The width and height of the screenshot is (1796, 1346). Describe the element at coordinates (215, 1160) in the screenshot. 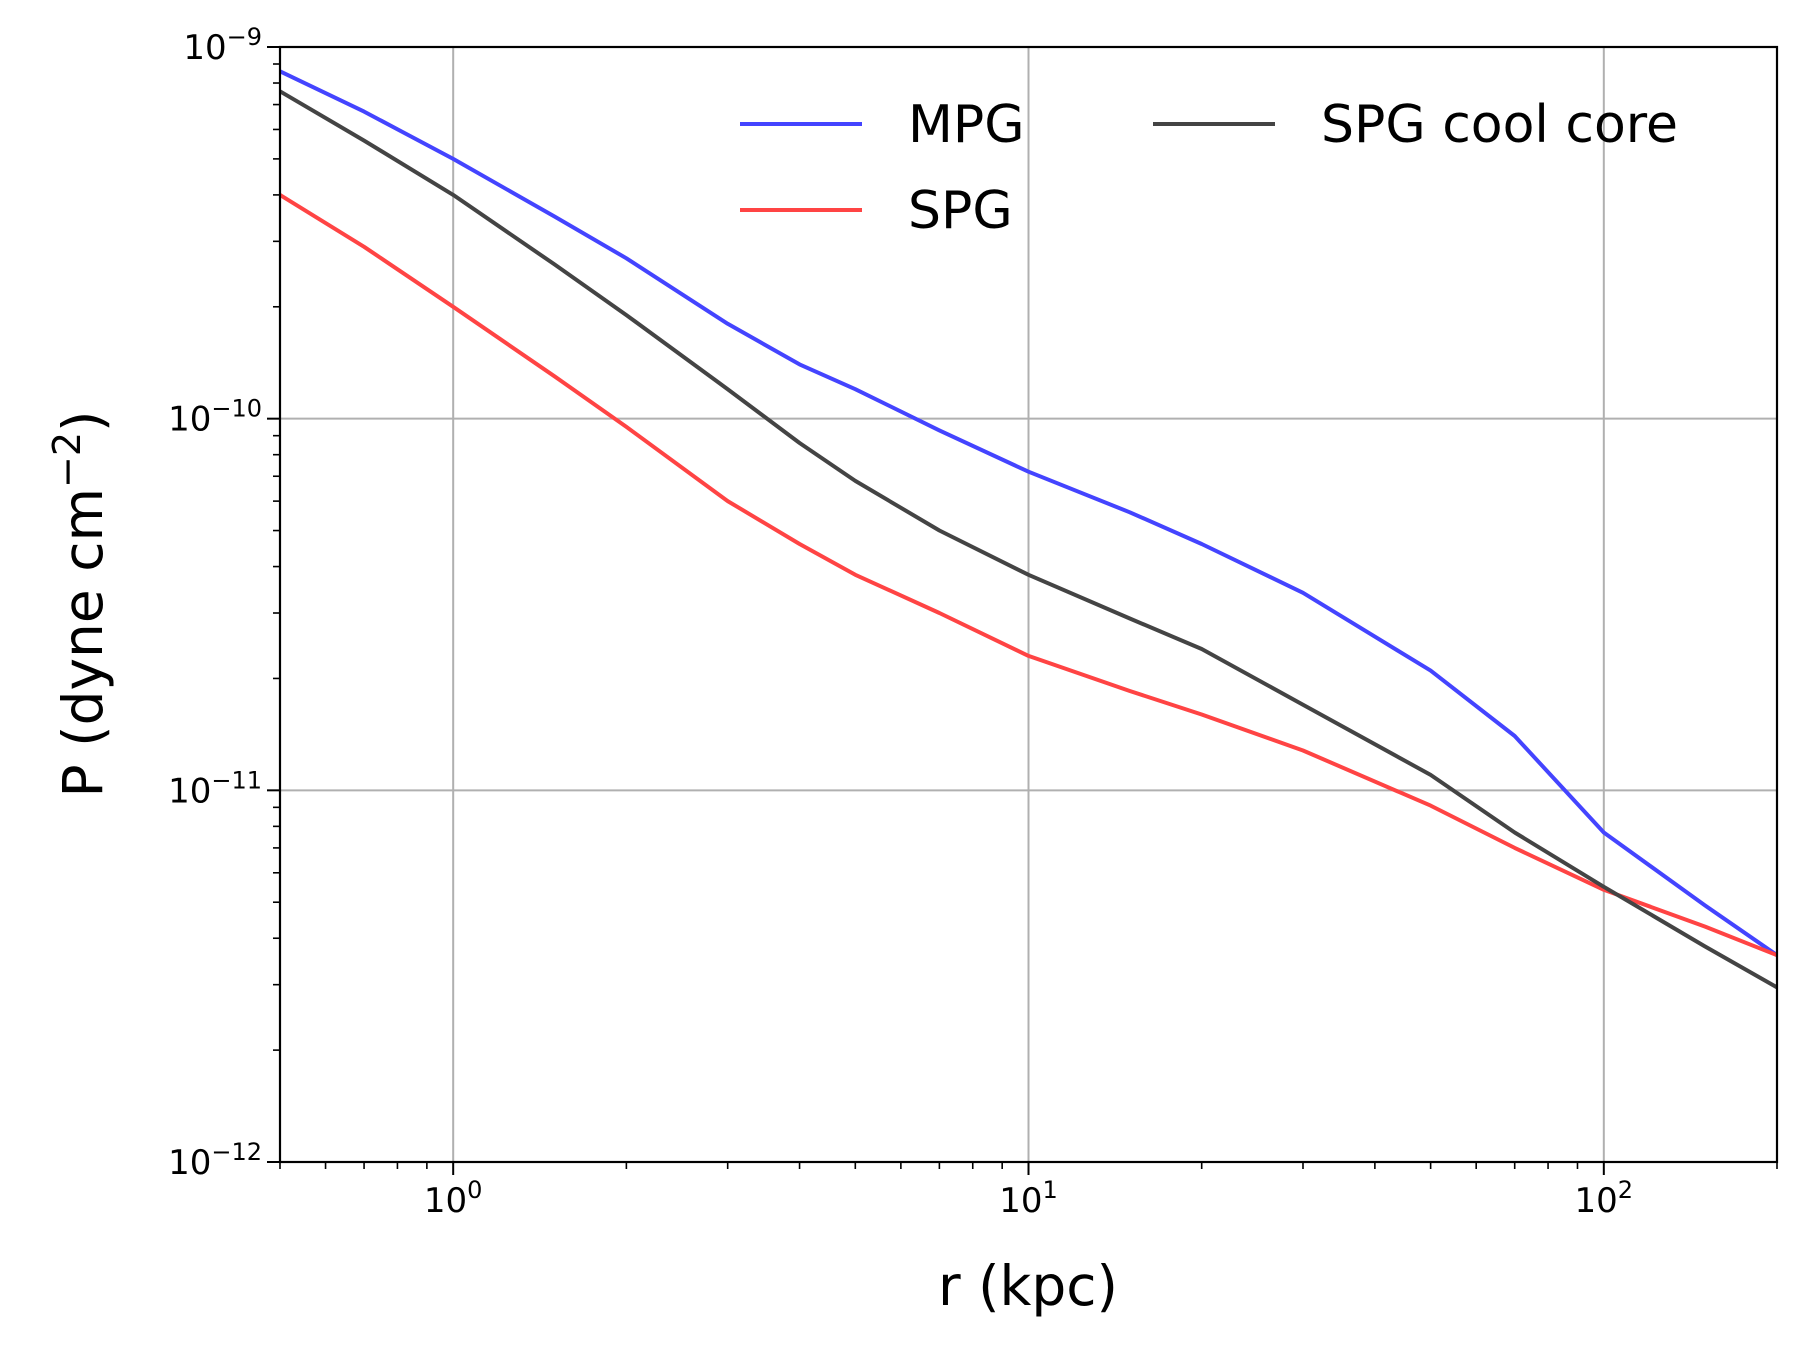

I see `y-tick-label-0: 10−12` at that location.